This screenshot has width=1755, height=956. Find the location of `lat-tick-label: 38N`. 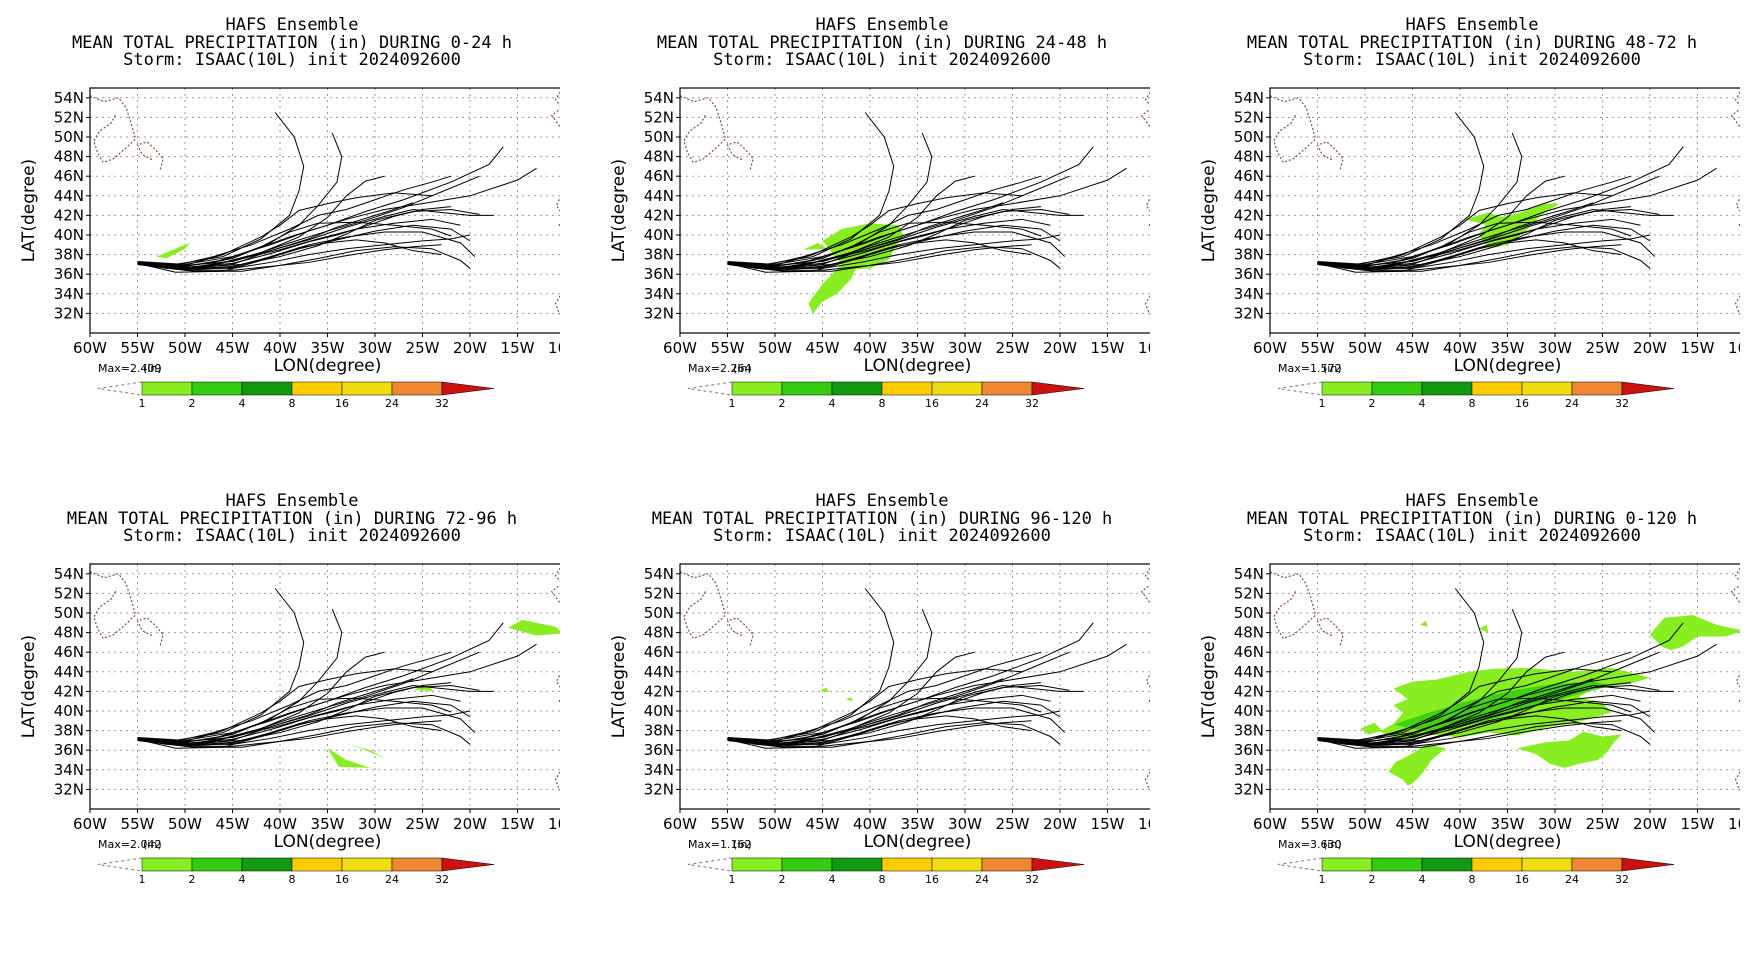

lat-tick-label: 38N is located at coordinates (1249, 731).